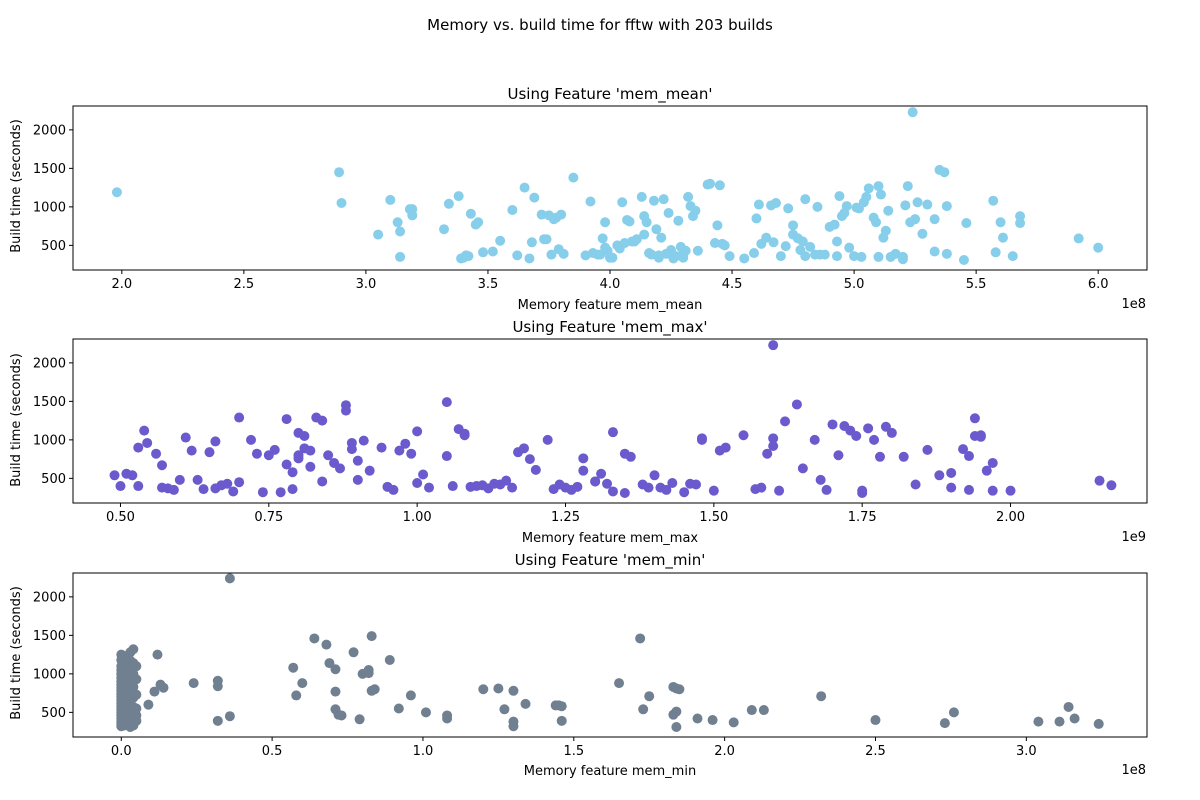 This screenshot has width=1200, height=800. I want to click on x-tick-label: 1.75, so click(862, 517).